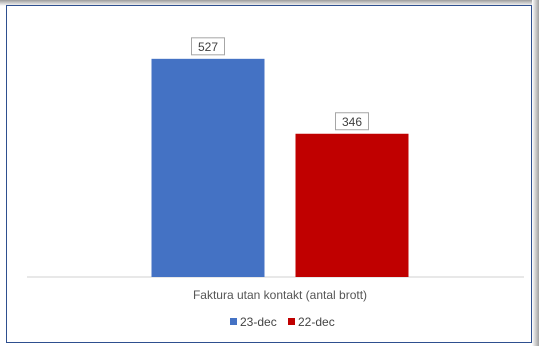  I want to click on data-label-box-22-dec, so click(352, 121).